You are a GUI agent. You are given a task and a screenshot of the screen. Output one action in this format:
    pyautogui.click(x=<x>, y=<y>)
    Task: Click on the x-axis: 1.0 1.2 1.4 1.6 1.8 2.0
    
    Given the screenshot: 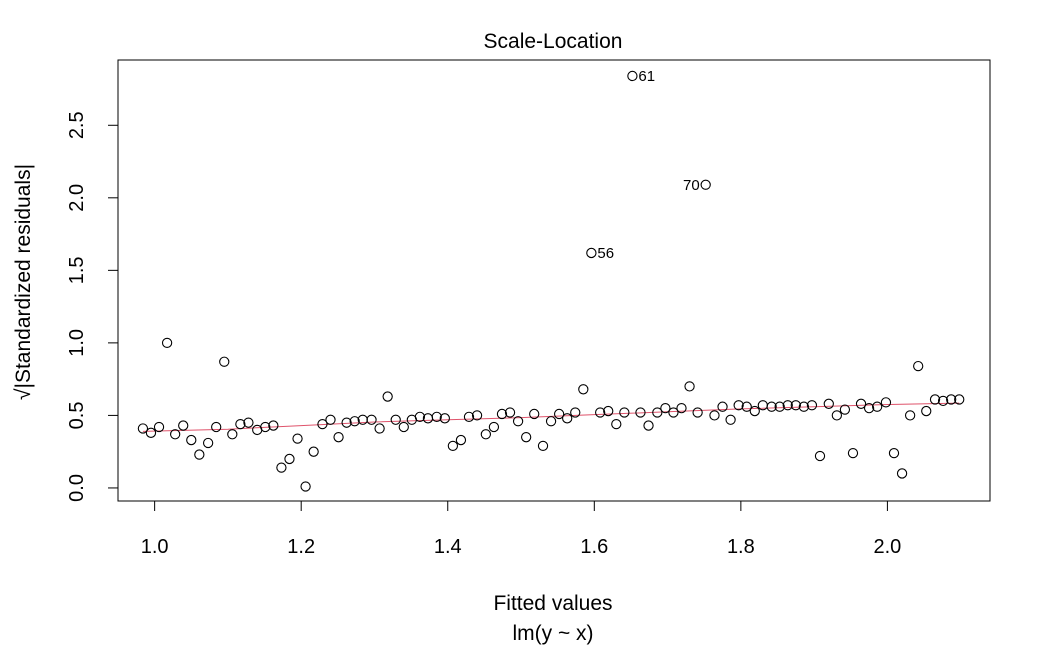 What is the action you would take?
    pyautogui.click(x=521, y=529)
    